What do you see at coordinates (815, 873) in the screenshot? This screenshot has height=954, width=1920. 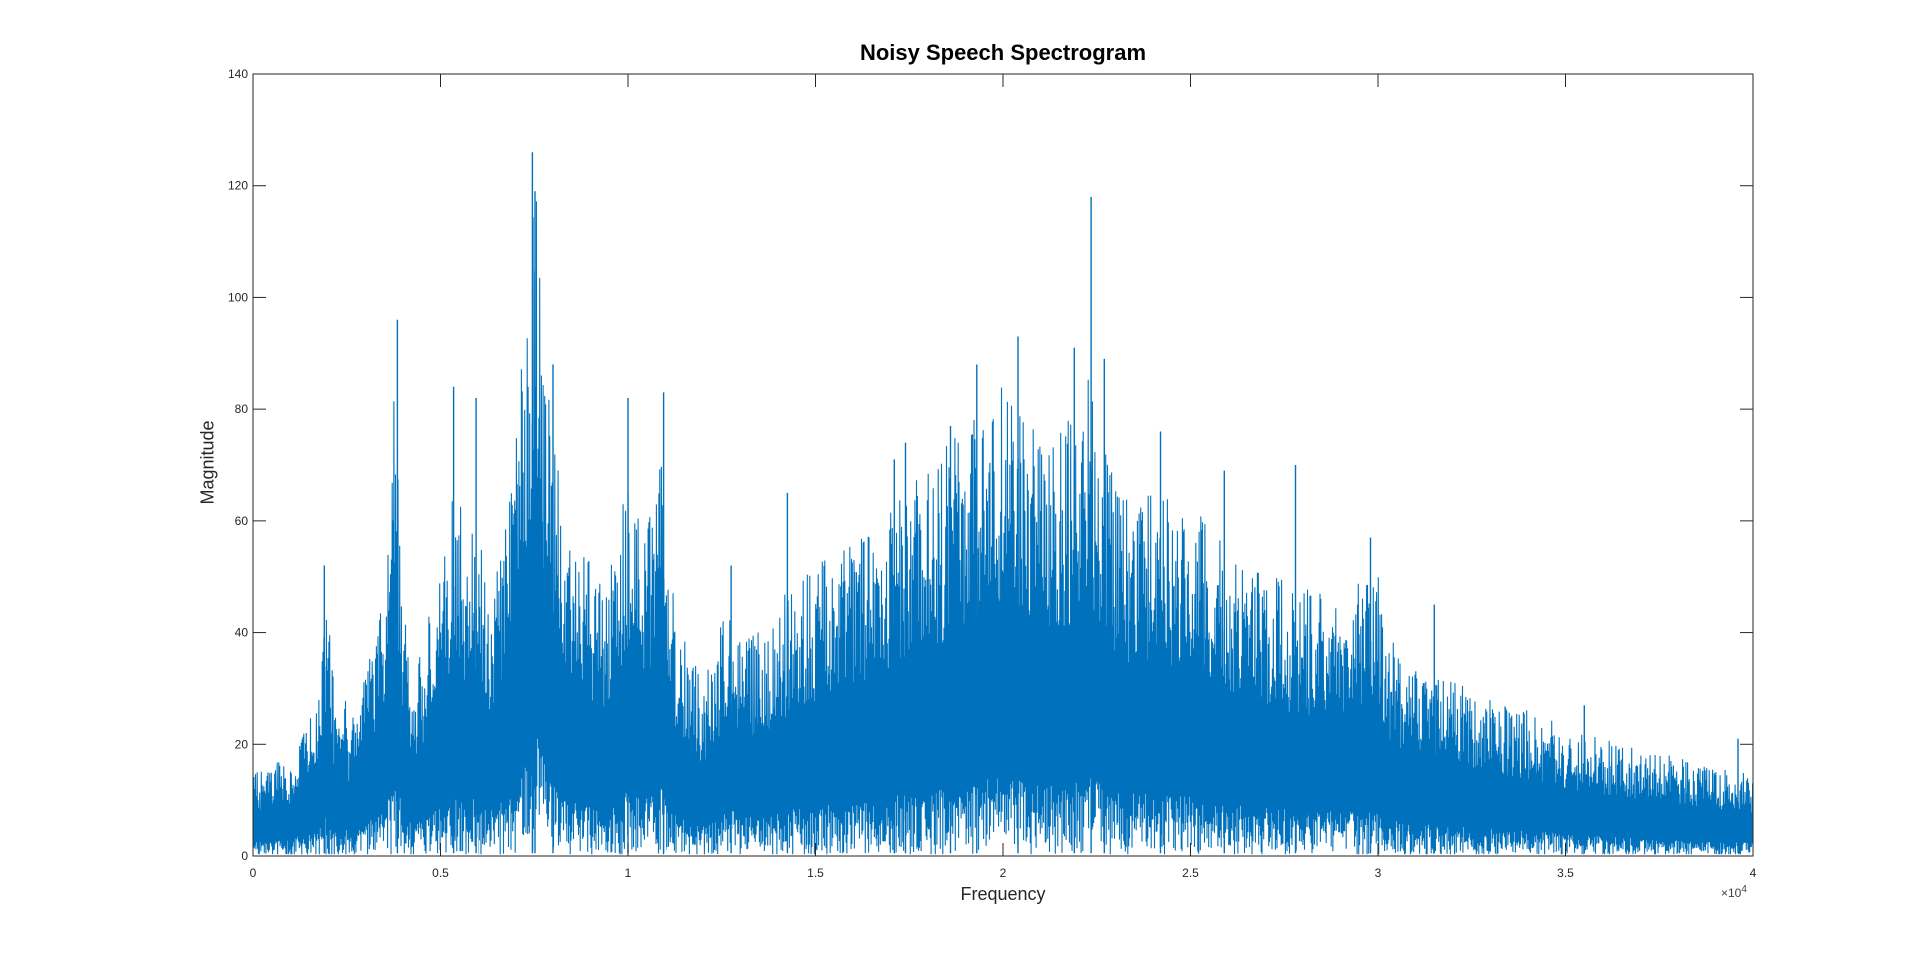 I see `x-tick-label: 1.5` at bounding box center [815, 873].